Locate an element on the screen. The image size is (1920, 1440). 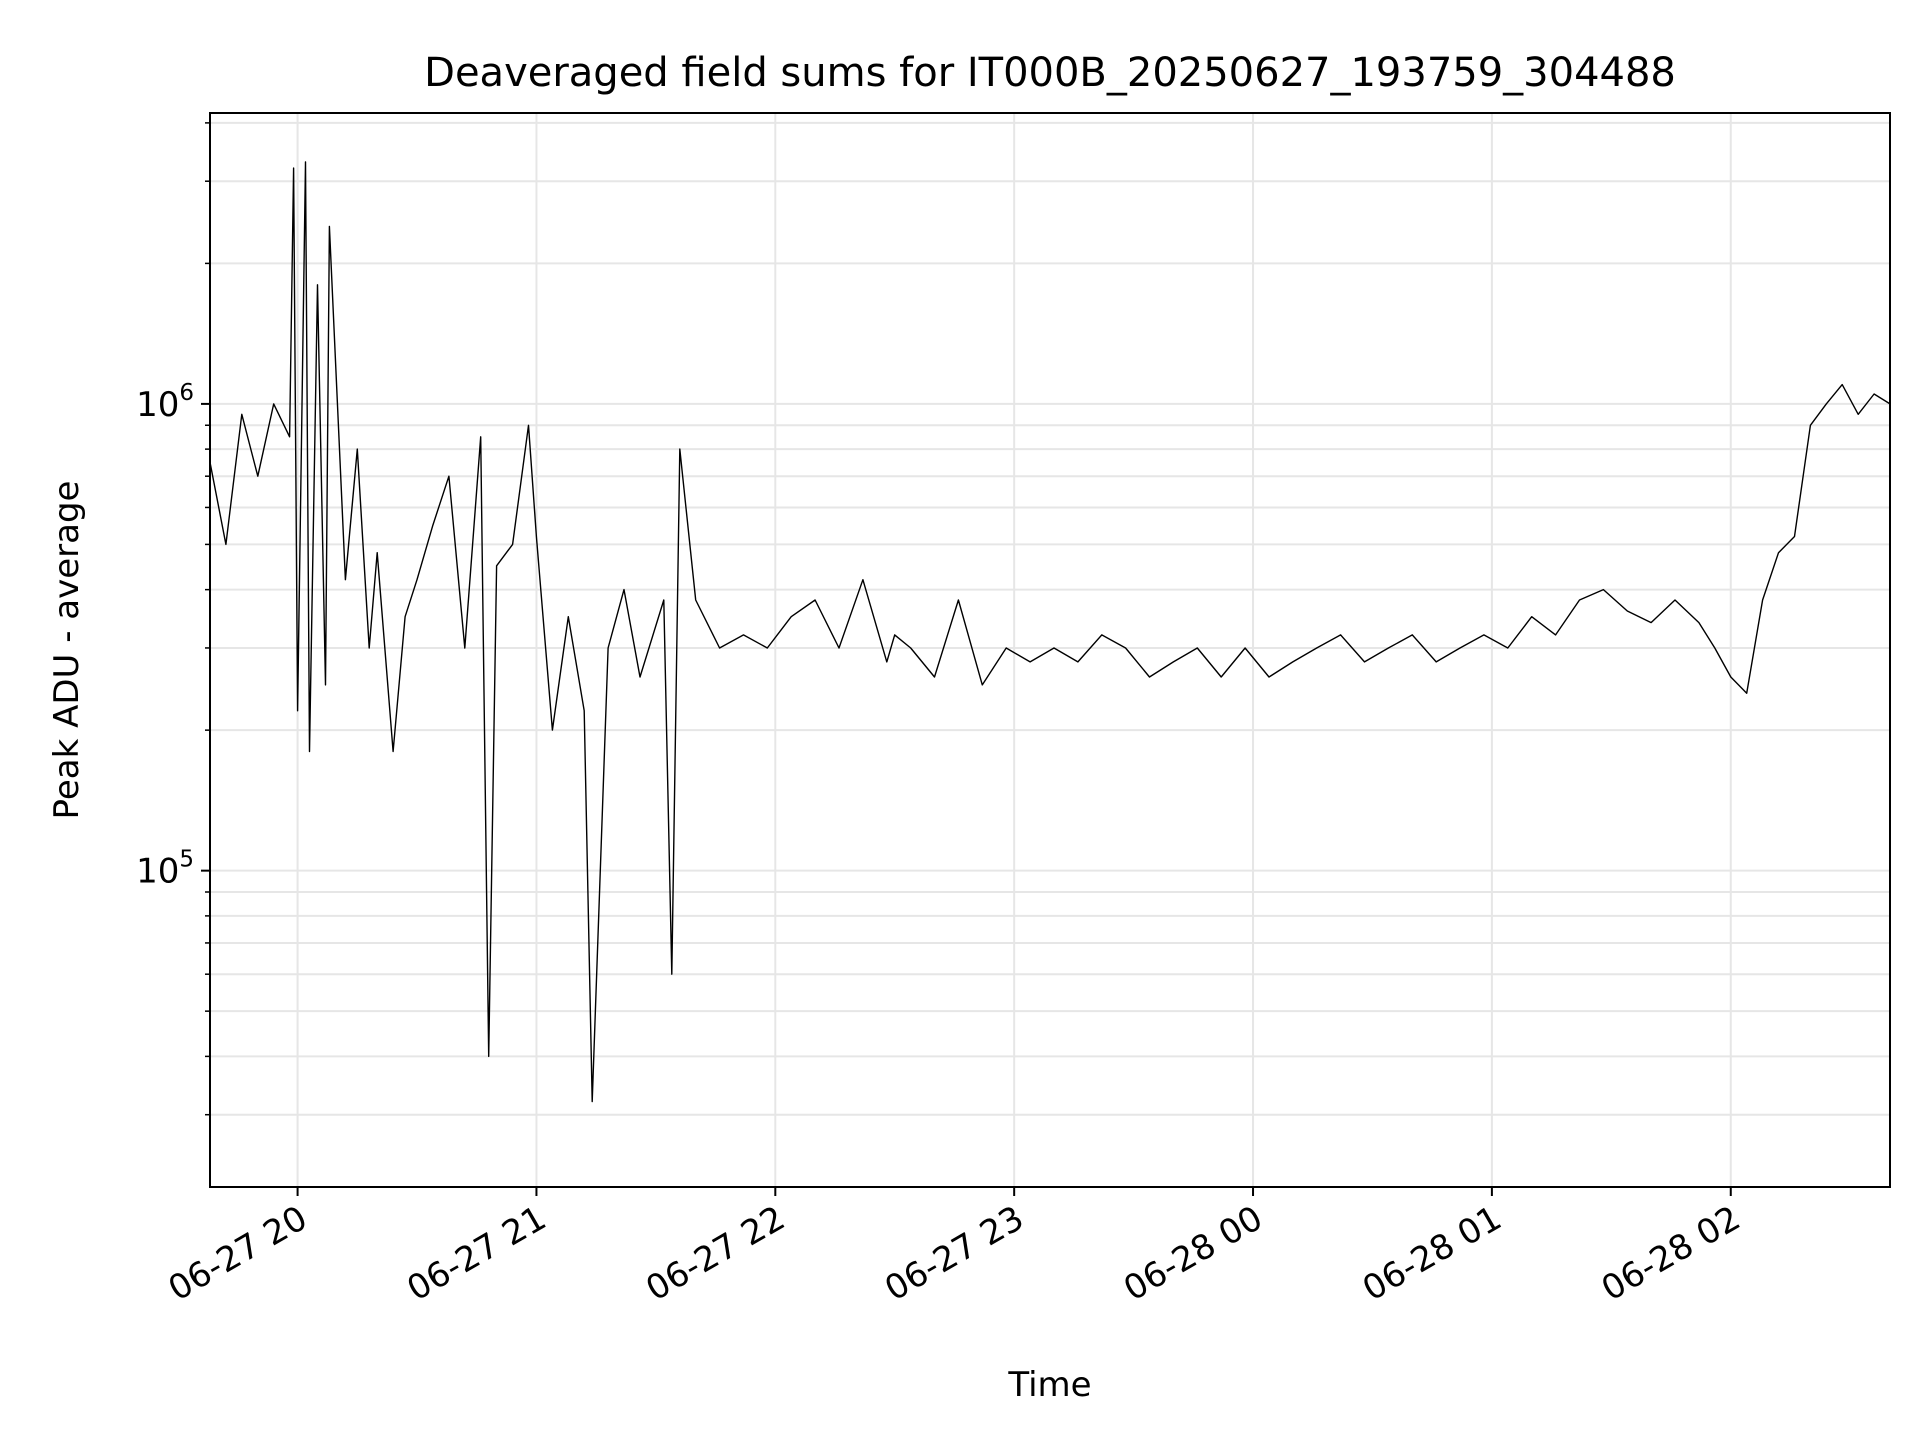
y-tick-label: 10⁵ is located at coordinates (165, 869).